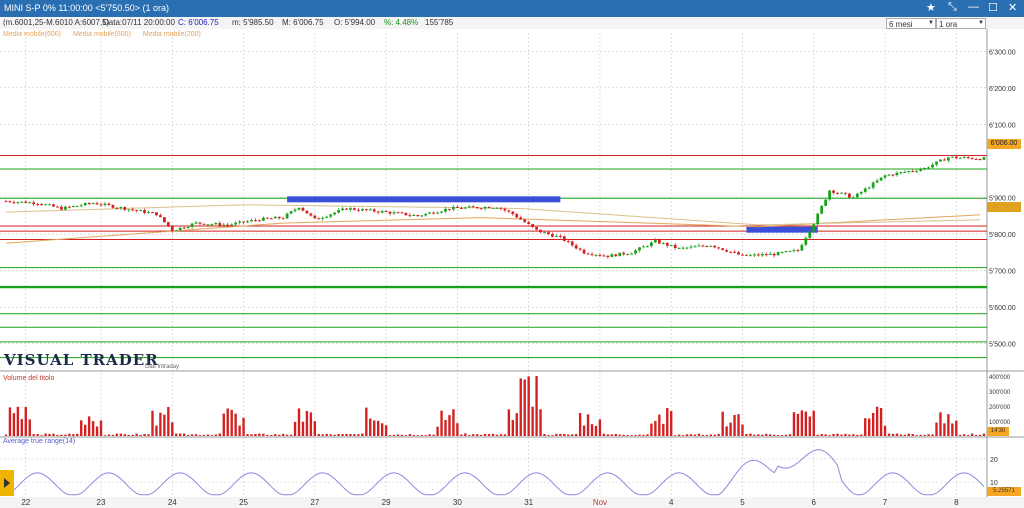 The width and height of the screenshot is (1024, 508). I want to click on x-tick-label: 27, so click(314, 502).